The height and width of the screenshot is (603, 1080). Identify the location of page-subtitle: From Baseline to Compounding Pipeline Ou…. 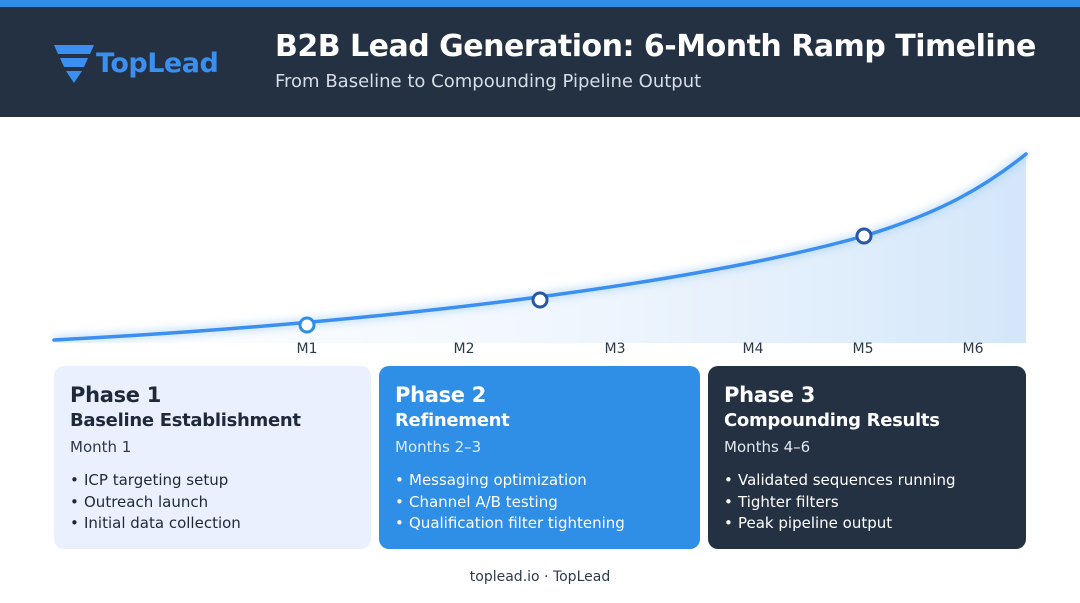
(488, 81).